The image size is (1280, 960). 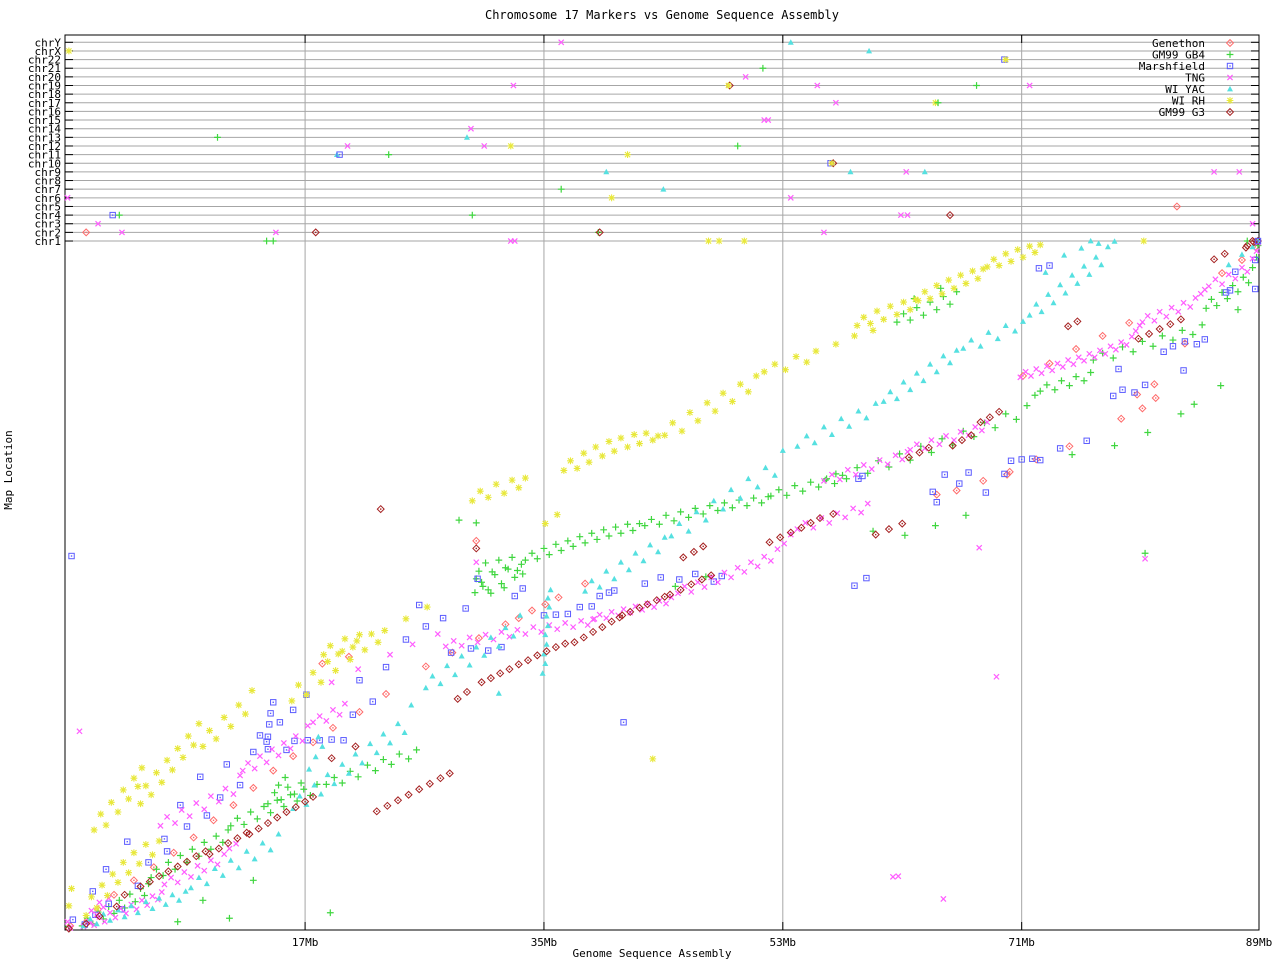 What do you see at coordinates (48, 241) in the screenshot?
I see `row-label-chr1: chr1` at bounding box center [48, 241].